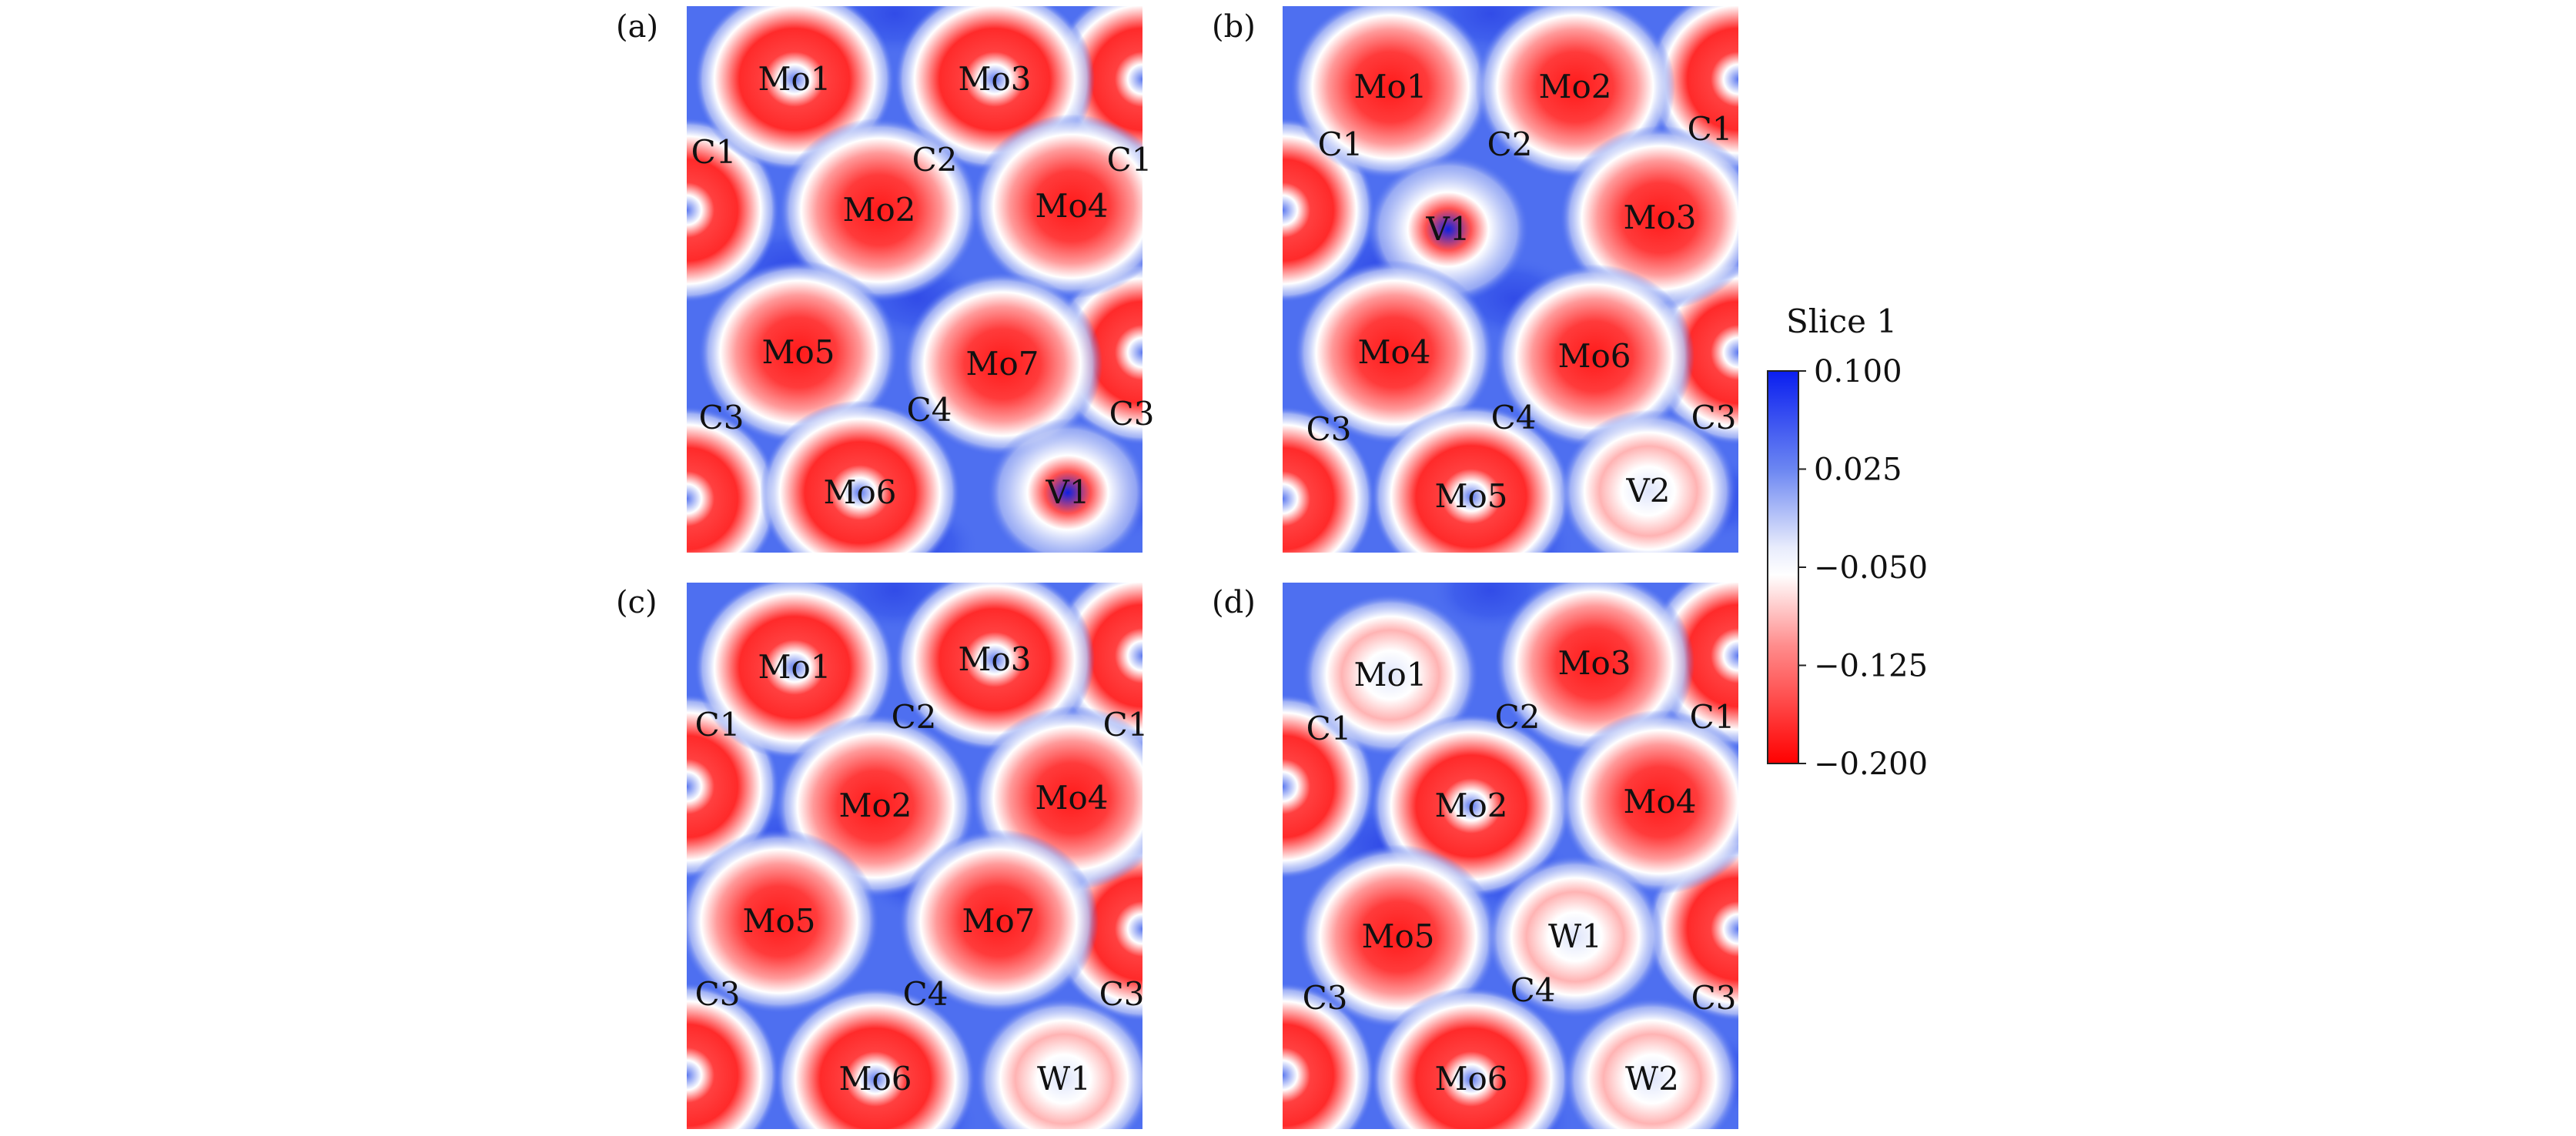 The image size is (2576, 1136). Describe the element at coordinates (1652, 1079) in the screenshot. I see `atom-label: W2` at that location.